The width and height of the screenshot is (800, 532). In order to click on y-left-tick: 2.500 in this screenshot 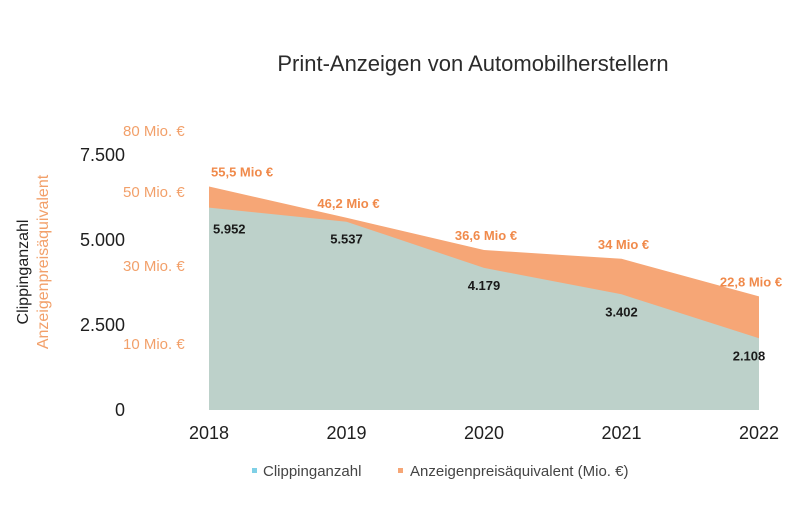, I will do `click(102, 325)`.